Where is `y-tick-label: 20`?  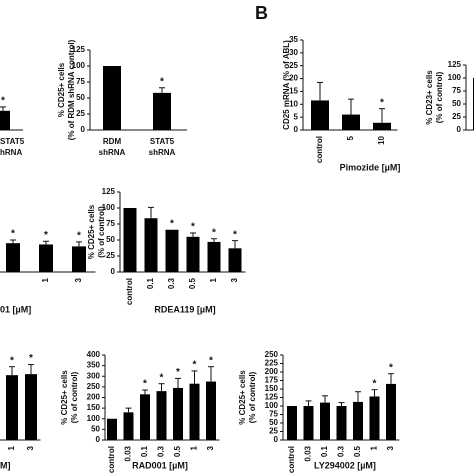 y-tick-label: 20 is located at coordinates (293, 78).